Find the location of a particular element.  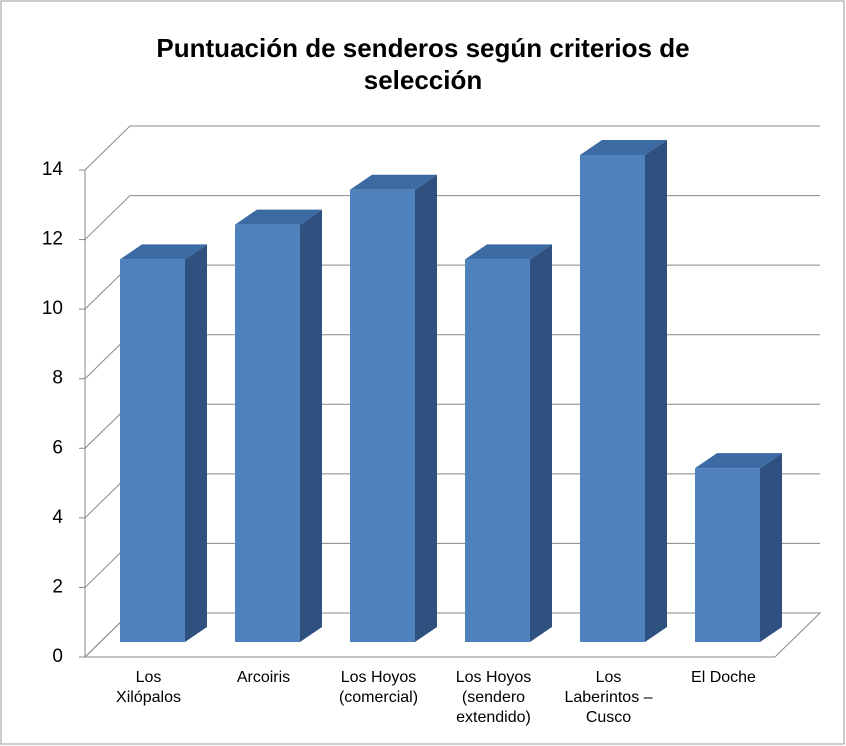

y-tick-label: 0 is located at coordinates (57, 656).